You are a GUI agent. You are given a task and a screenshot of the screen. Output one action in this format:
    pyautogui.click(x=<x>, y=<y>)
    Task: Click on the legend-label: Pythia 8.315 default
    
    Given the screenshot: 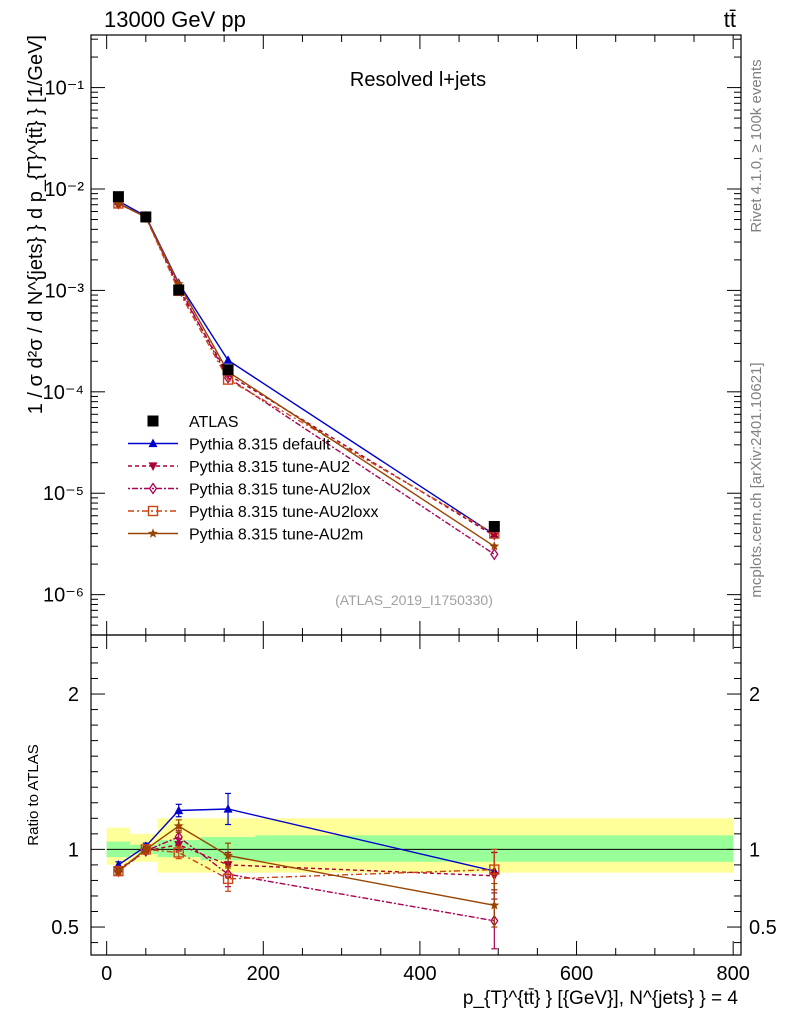 What is the action you would take?
    pyautogui.click(x=260, y=445)
    